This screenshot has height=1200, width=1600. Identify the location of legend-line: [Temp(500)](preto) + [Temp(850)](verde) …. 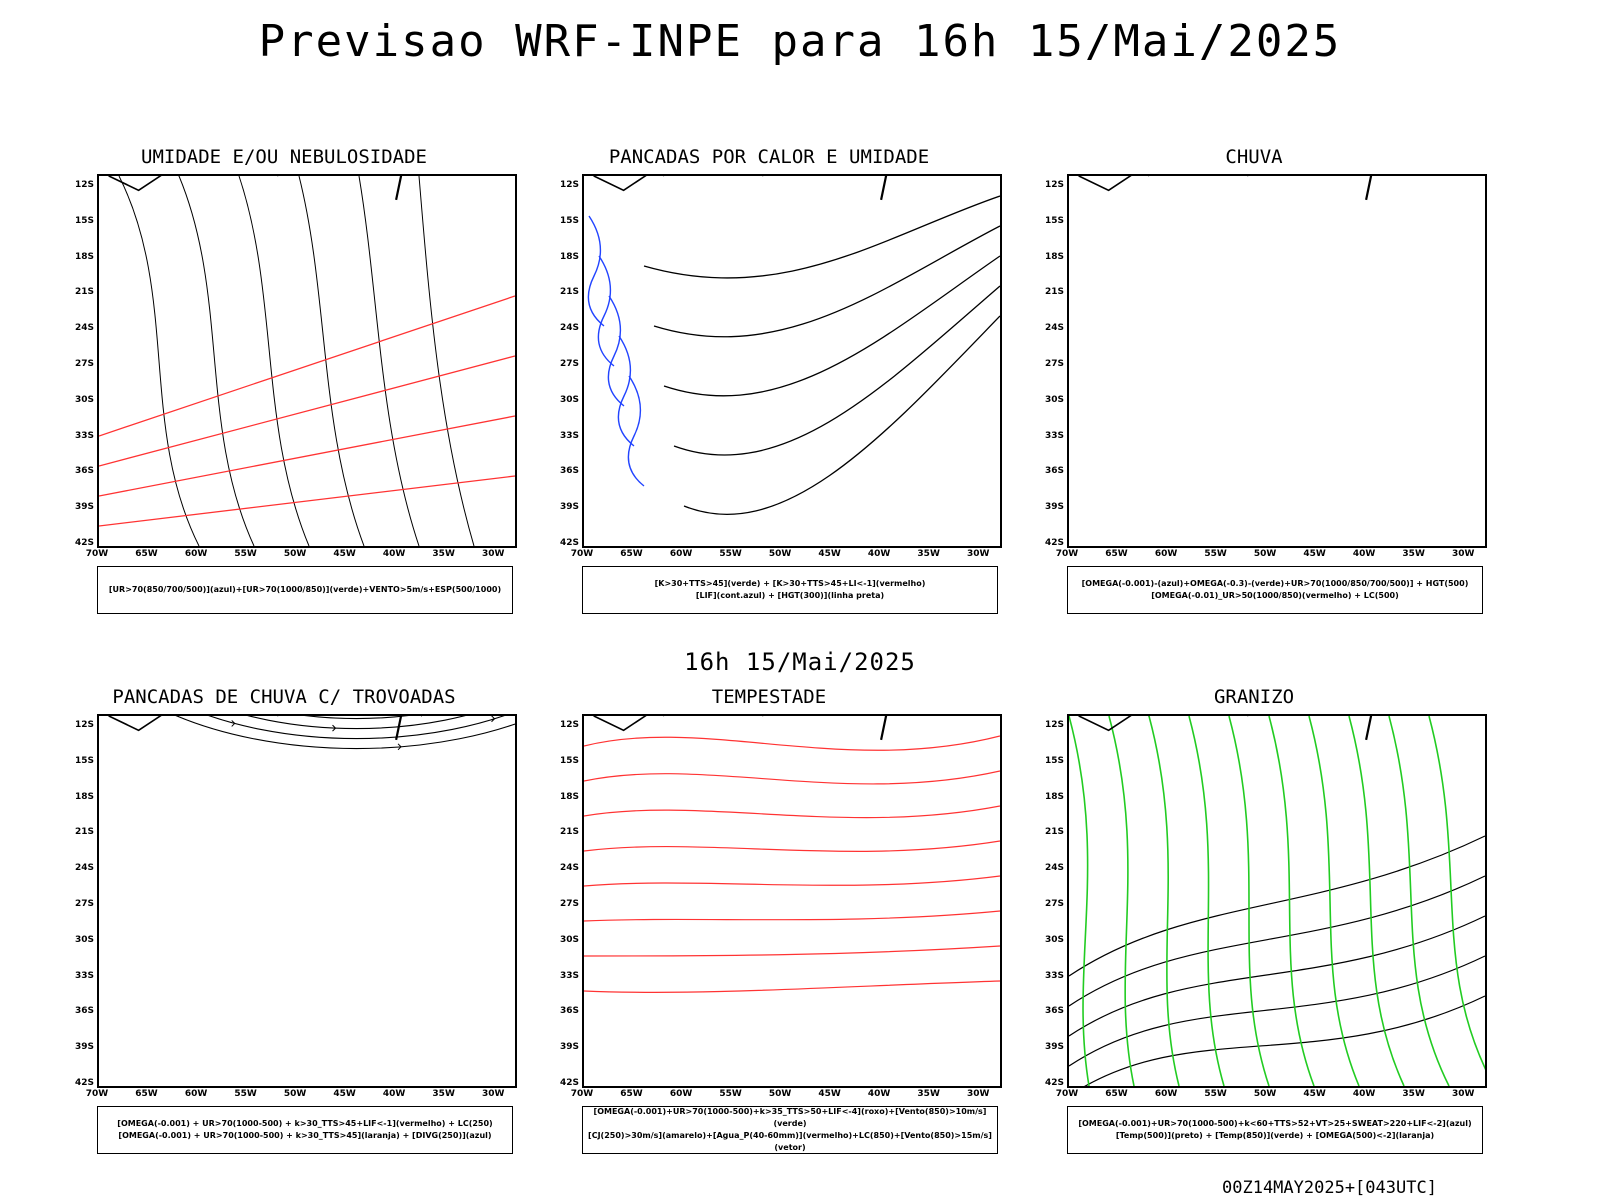
(1275, 1135).